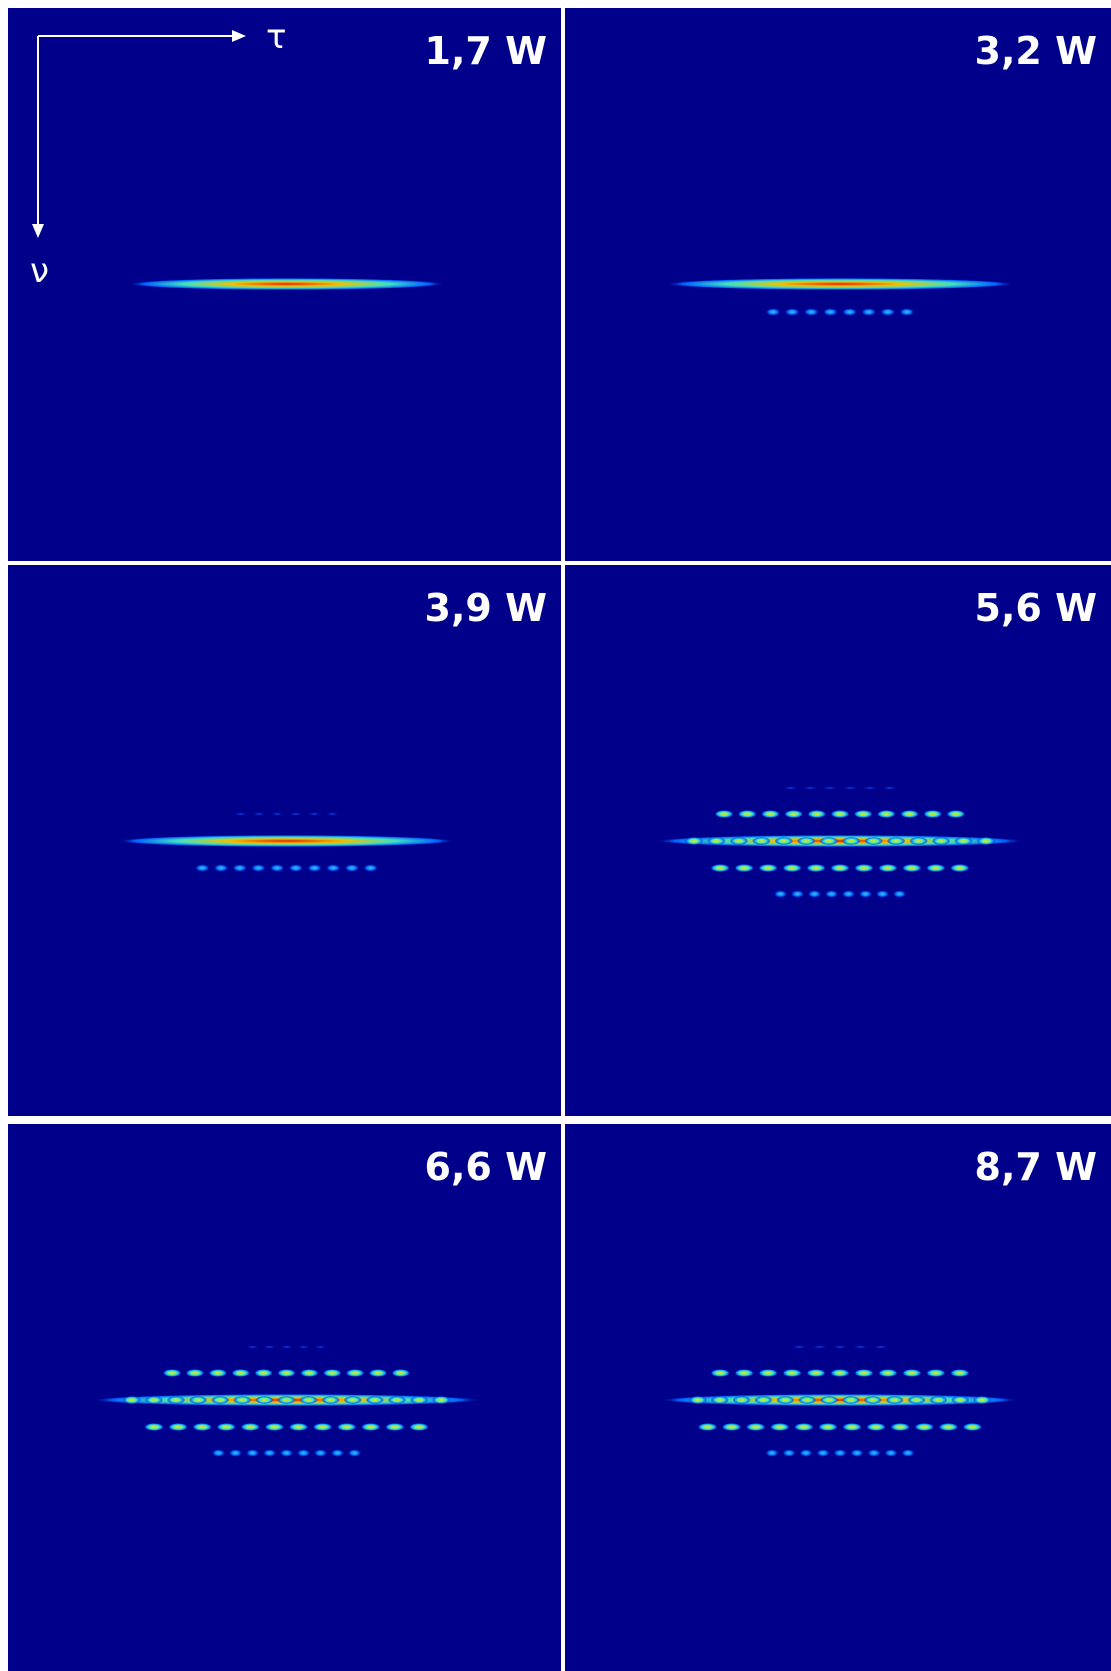 This screenshot has height=1671, width=1111. What do you see at coordinates (39, 271) in the screenshot?
I see `y-axis-label: ν` at bounding box center [39, 271].